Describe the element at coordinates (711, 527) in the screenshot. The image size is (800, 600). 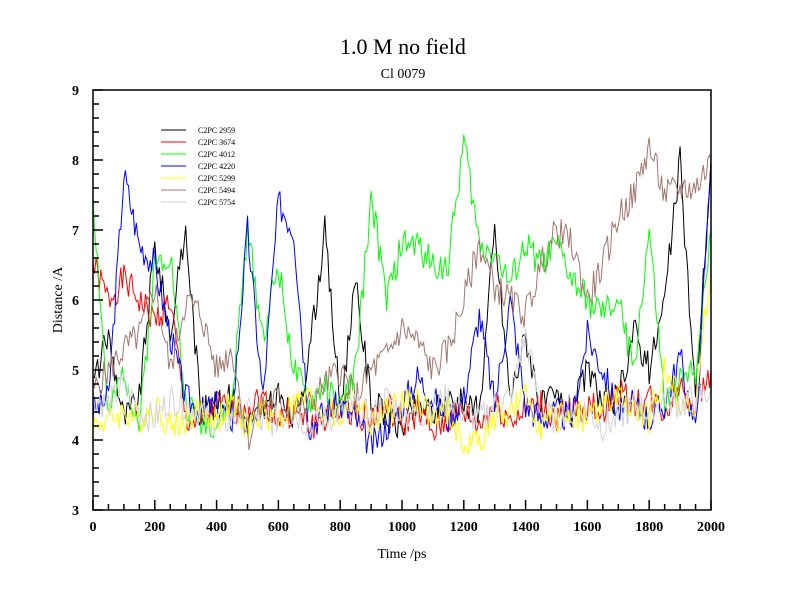
I see `x-tick-label: 2000` at that location.